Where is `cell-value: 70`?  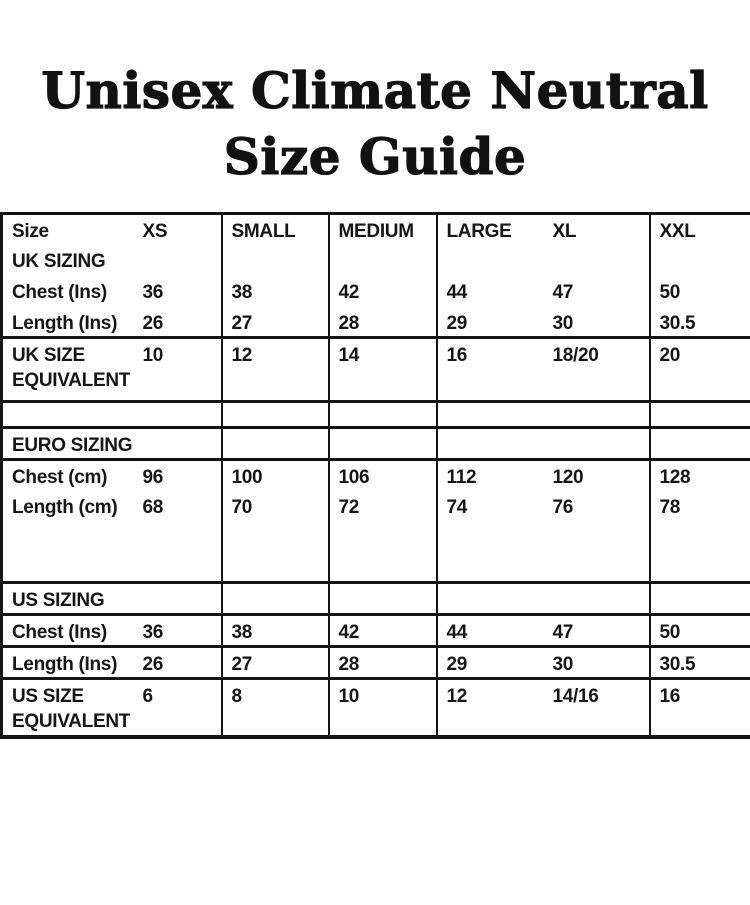 cell-value: 70 is located at coordinates (275, 506).